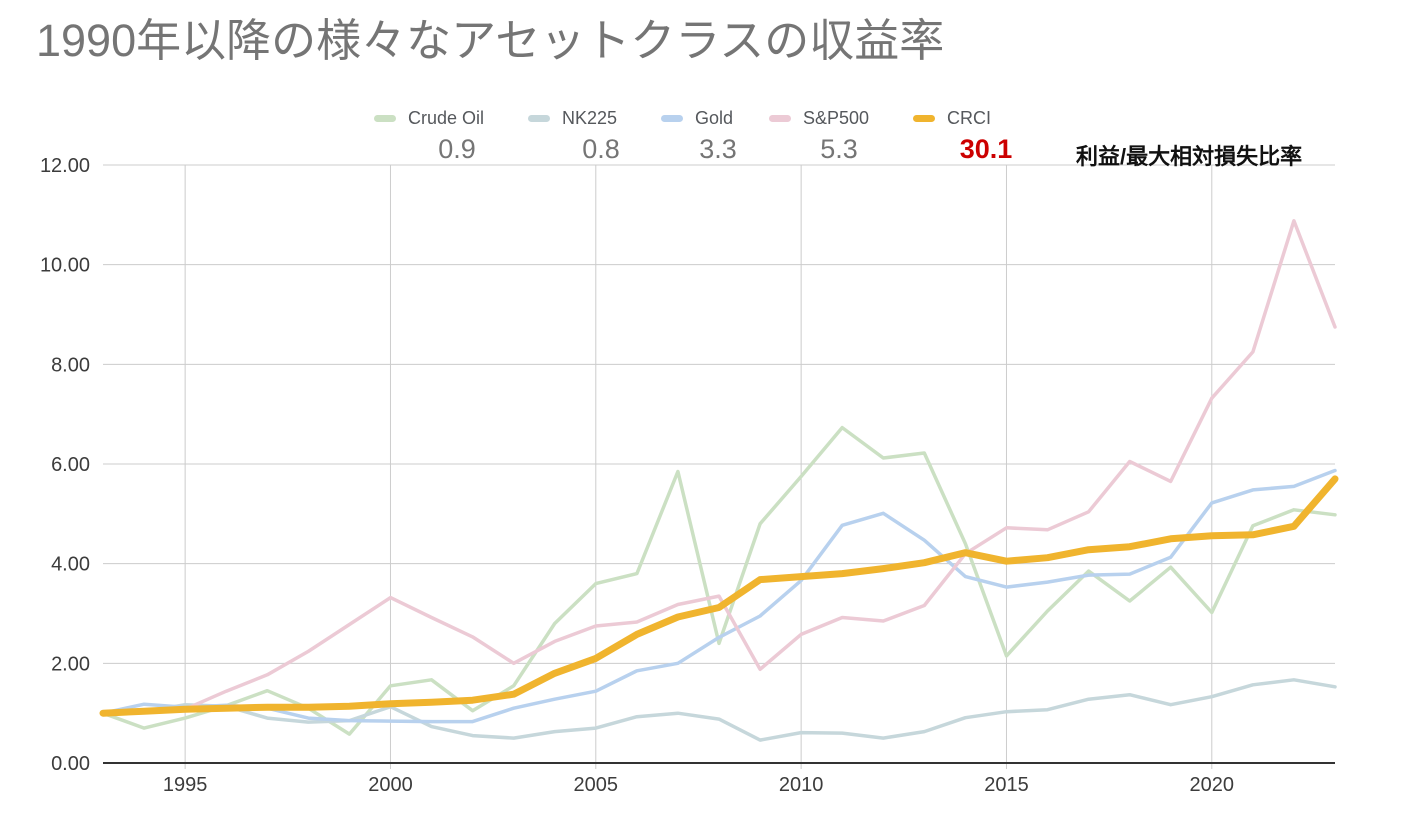 The image size is (1409, 824). I want to click on chart-title: 1990年以降の様々なアセットクラスの収益率, so click(490, 40).